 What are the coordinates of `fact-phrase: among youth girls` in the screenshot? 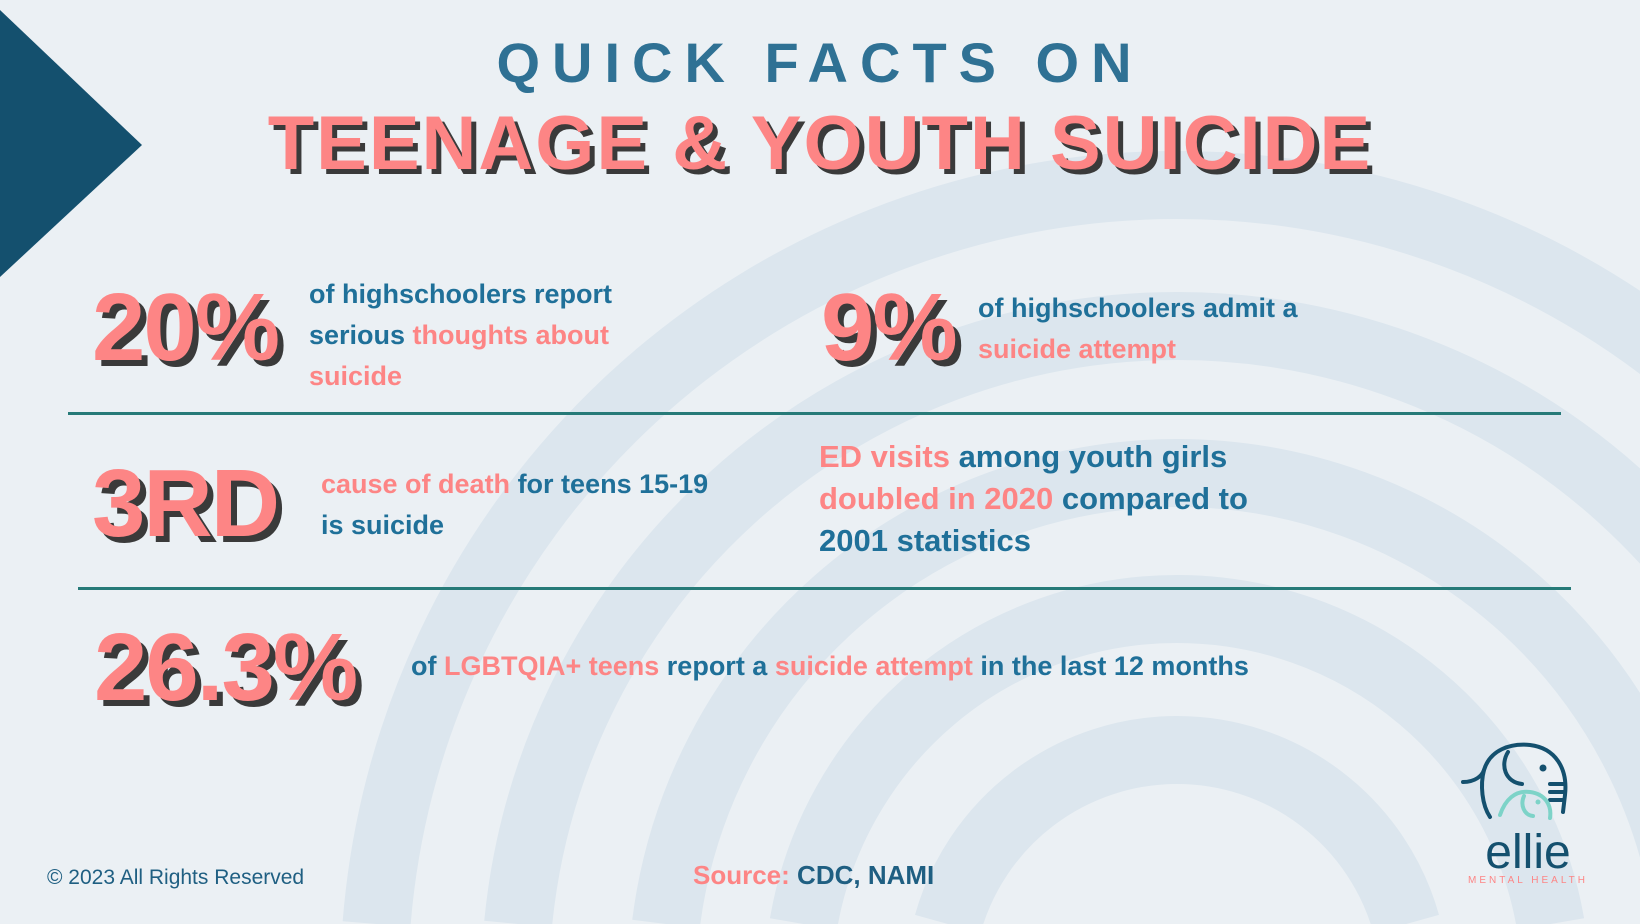 It's located at (1088, 456).